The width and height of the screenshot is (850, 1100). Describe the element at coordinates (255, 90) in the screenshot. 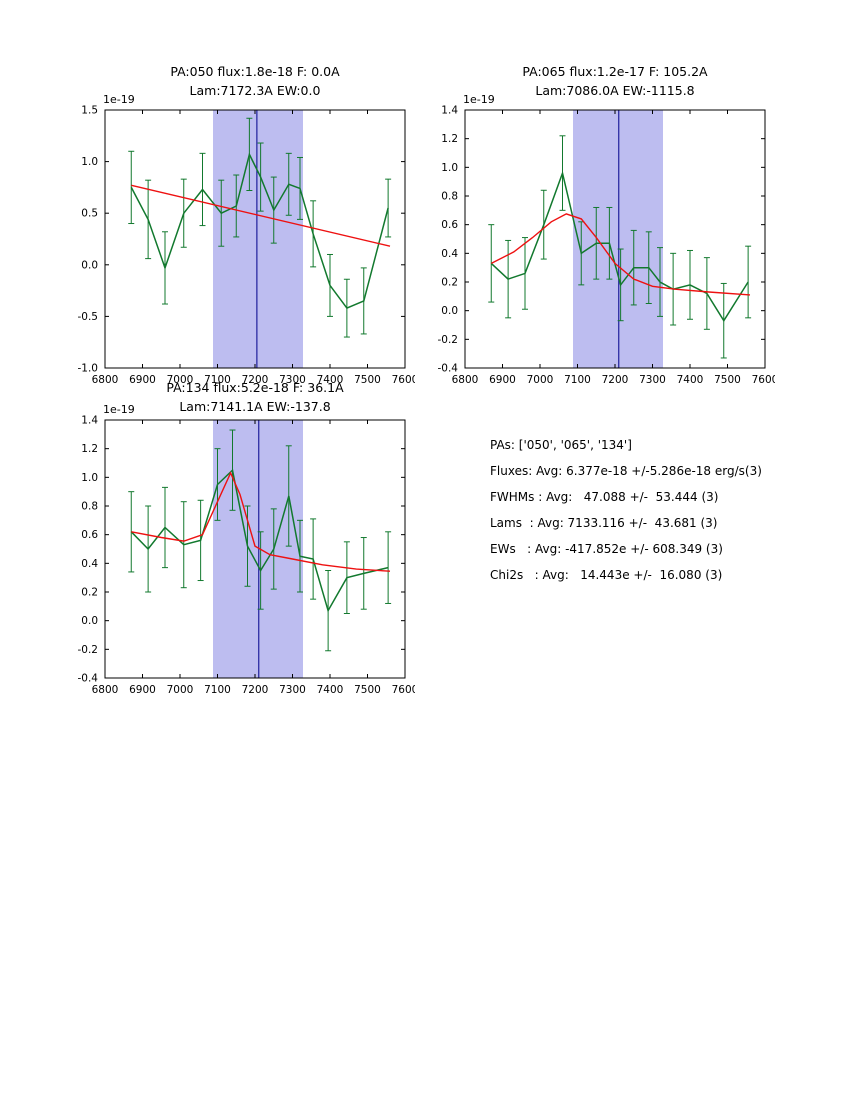

I see `subplot-title-line2: Lam:7172.3A EW:0.0` at that location.